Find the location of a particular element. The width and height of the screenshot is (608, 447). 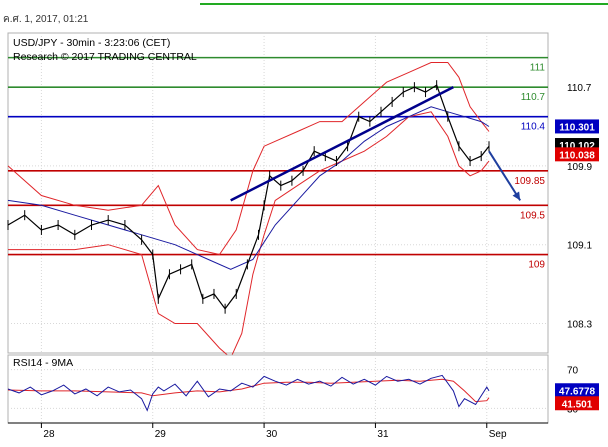

level-label: 110.7 is located at coordinates (533, 97).